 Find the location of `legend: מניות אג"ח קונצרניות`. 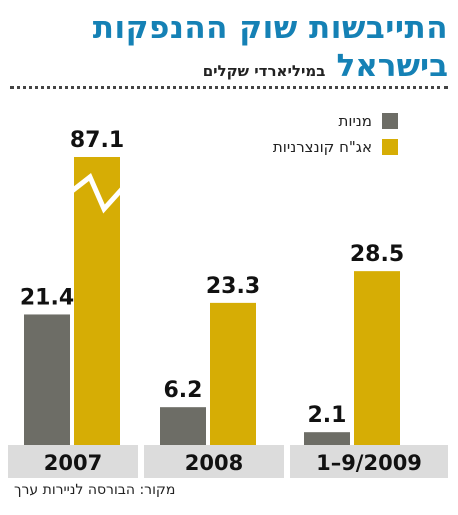

legend: מניות אג"ח קונצרניות is located at coordinates (335, 134).